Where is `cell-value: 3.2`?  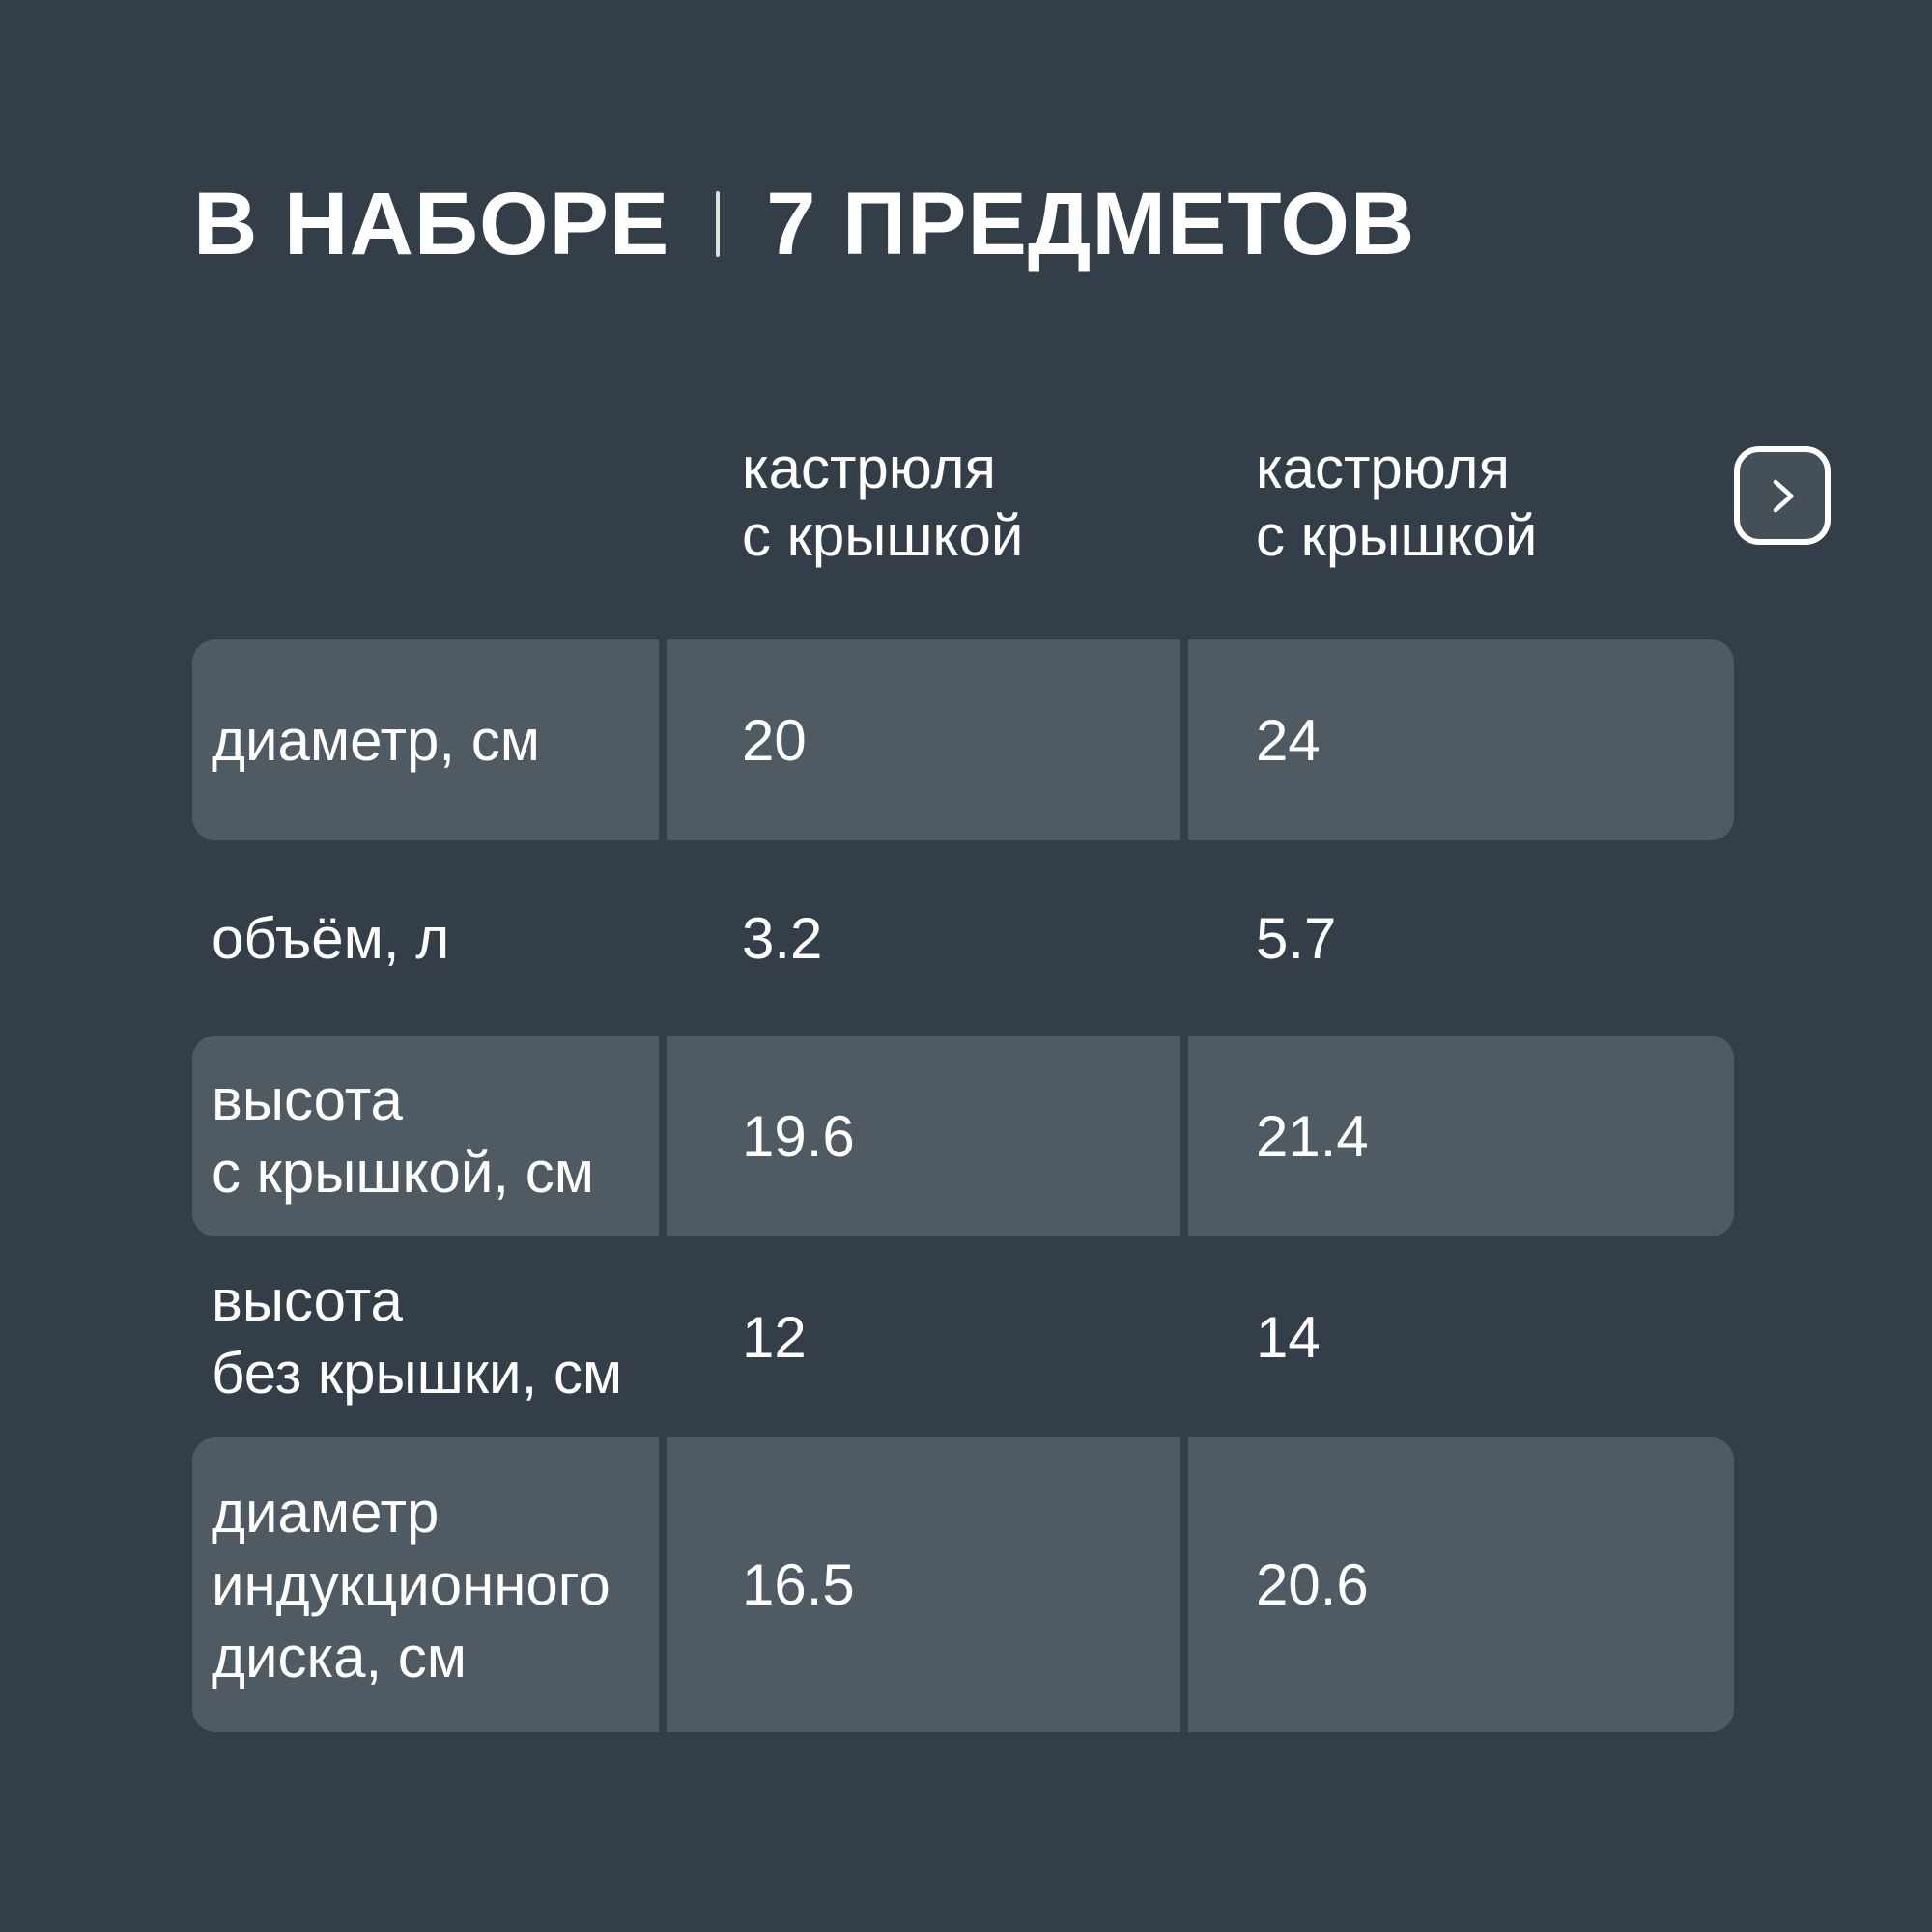 cell-value: 3.2 is located at coordinates (782, 938).